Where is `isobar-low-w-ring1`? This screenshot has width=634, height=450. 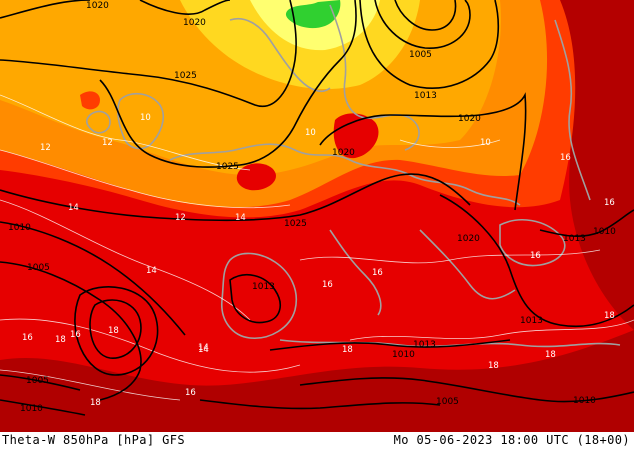
isobar-low-w-ring1 is located at coordinates (115, 329).